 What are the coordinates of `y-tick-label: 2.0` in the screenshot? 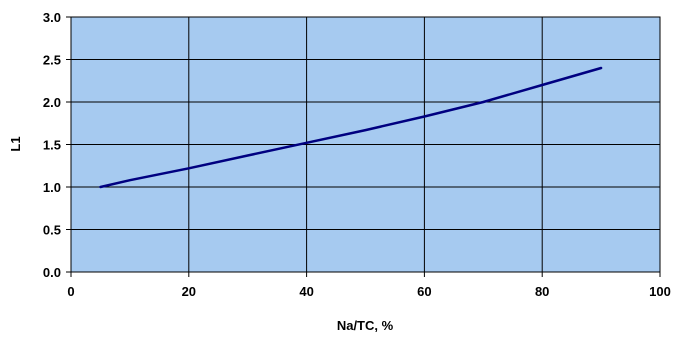 It's located at (52, 102).